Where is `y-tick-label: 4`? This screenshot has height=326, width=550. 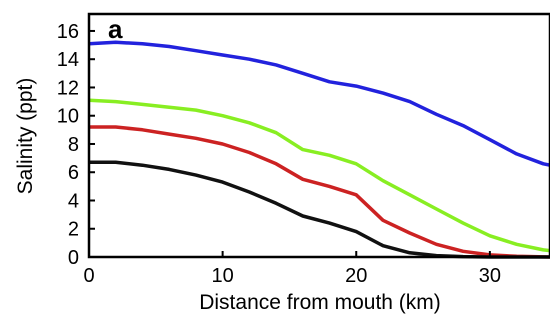 y-tick-label: 4 is located at coordinates (73, 201).